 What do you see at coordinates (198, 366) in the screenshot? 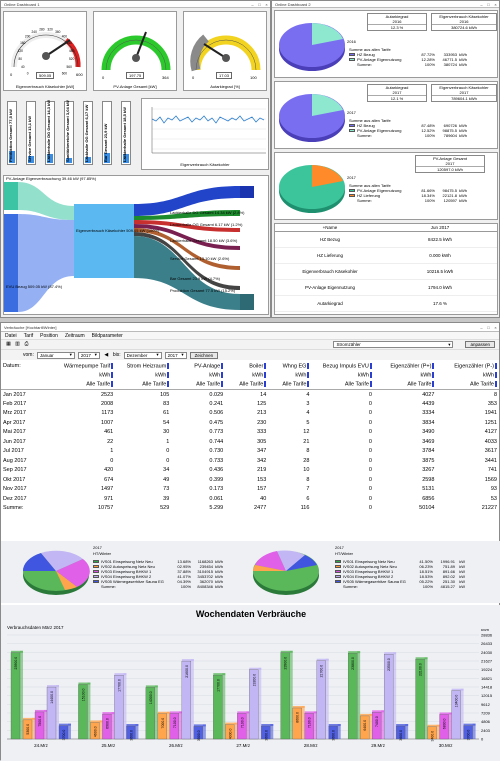
I see `column-header: PV-Anlage` at bounding box center [198, 366].